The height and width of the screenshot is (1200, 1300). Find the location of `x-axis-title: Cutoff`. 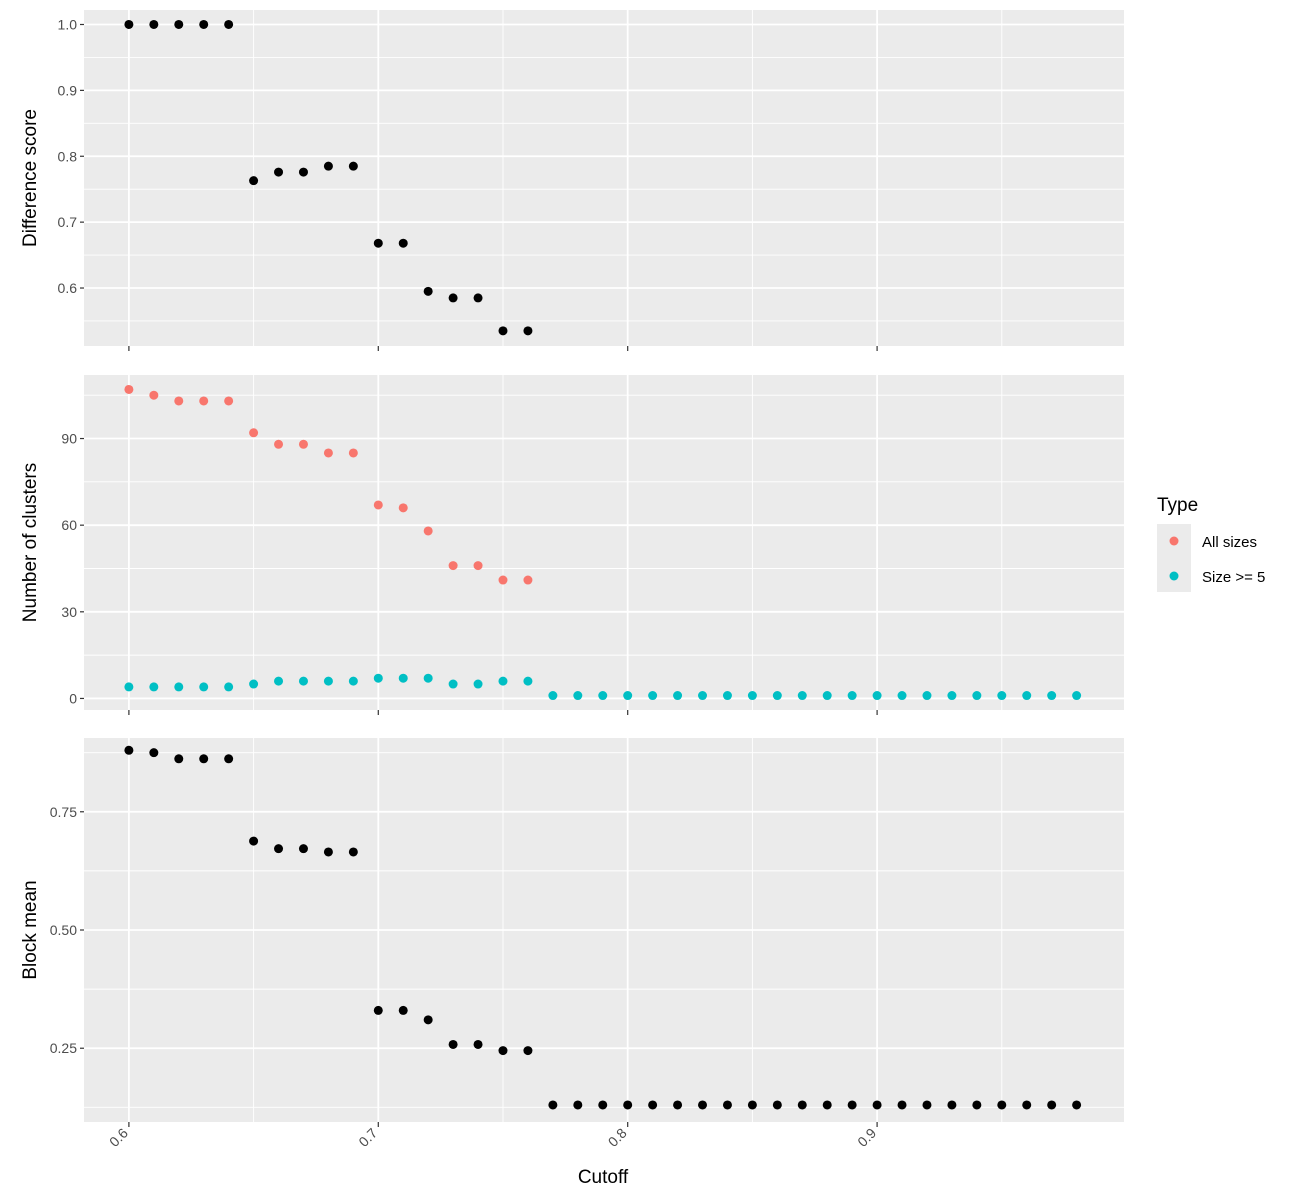

x-axis-title: Cutoff is located at coordinates (603, 1177).